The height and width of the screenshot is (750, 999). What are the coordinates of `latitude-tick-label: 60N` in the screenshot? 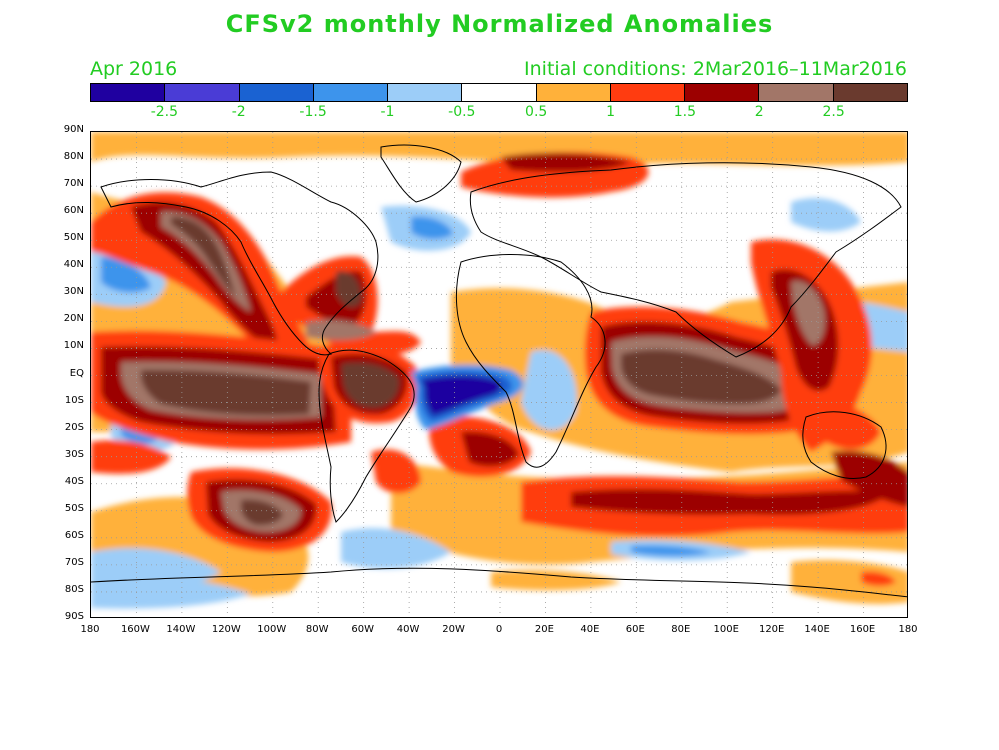 It's located at (73, 211).